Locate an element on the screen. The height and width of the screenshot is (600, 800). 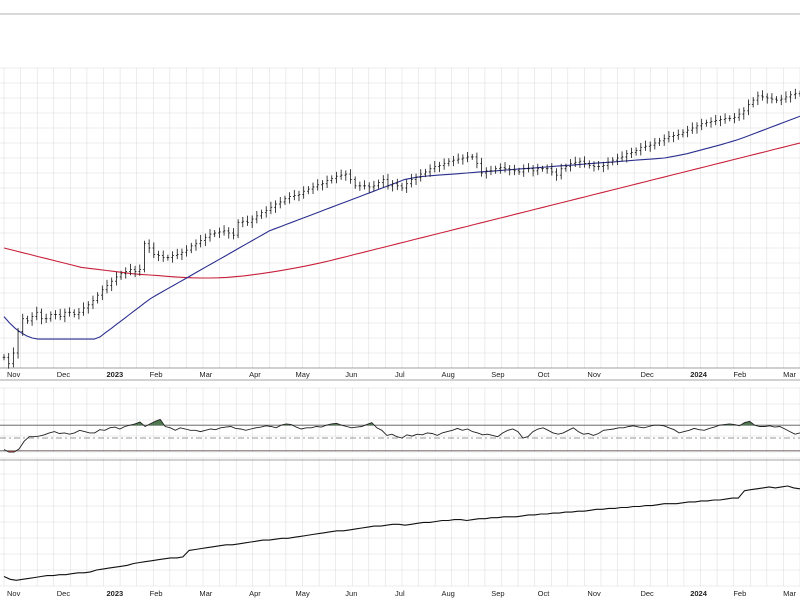
x-tick-label-bottom: Jul is located at coordinates (400, 593).